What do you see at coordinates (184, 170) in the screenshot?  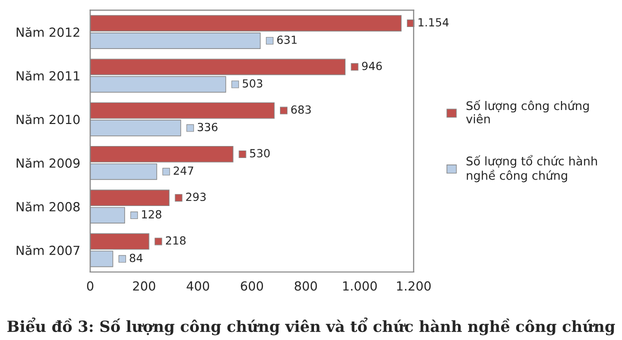 I see `data-label: 247` at bounding box center [184, 170].